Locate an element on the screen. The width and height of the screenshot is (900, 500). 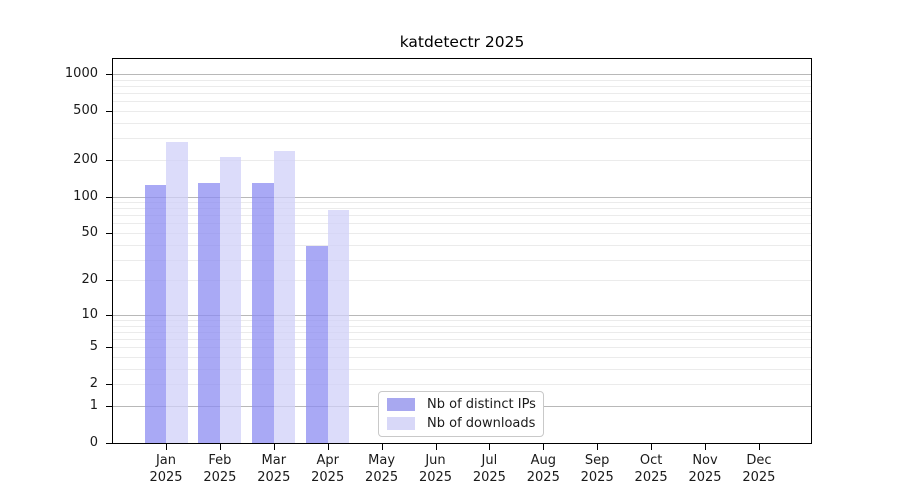
y-tick-label: 50 is located at coordinates (89, 232).